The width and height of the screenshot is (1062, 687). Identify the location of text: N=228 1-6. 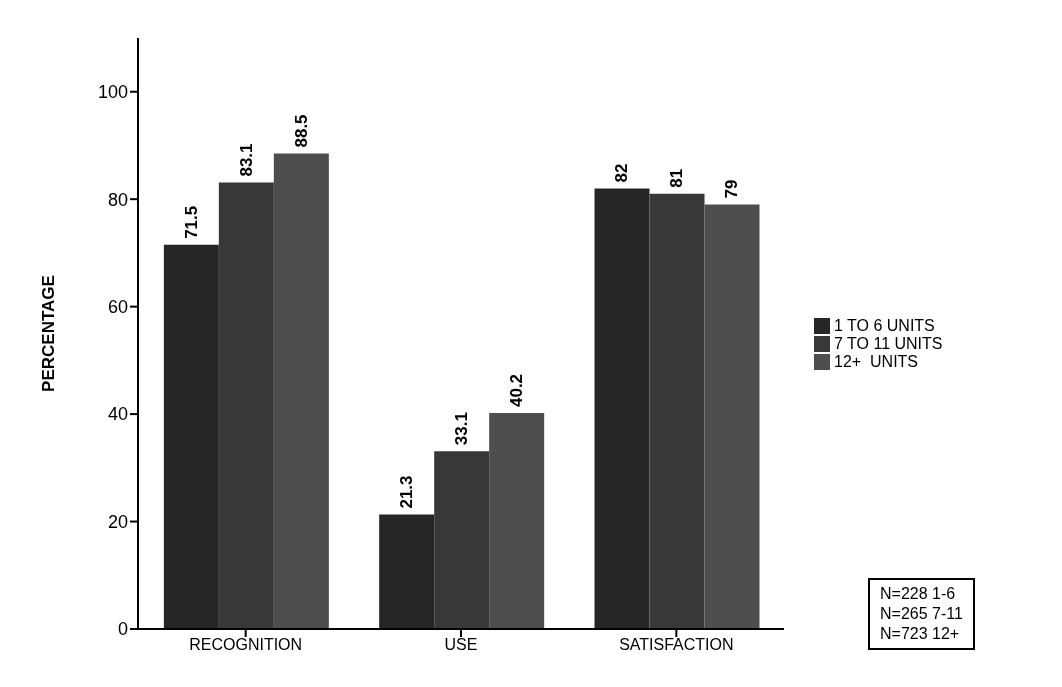
(918, 594).